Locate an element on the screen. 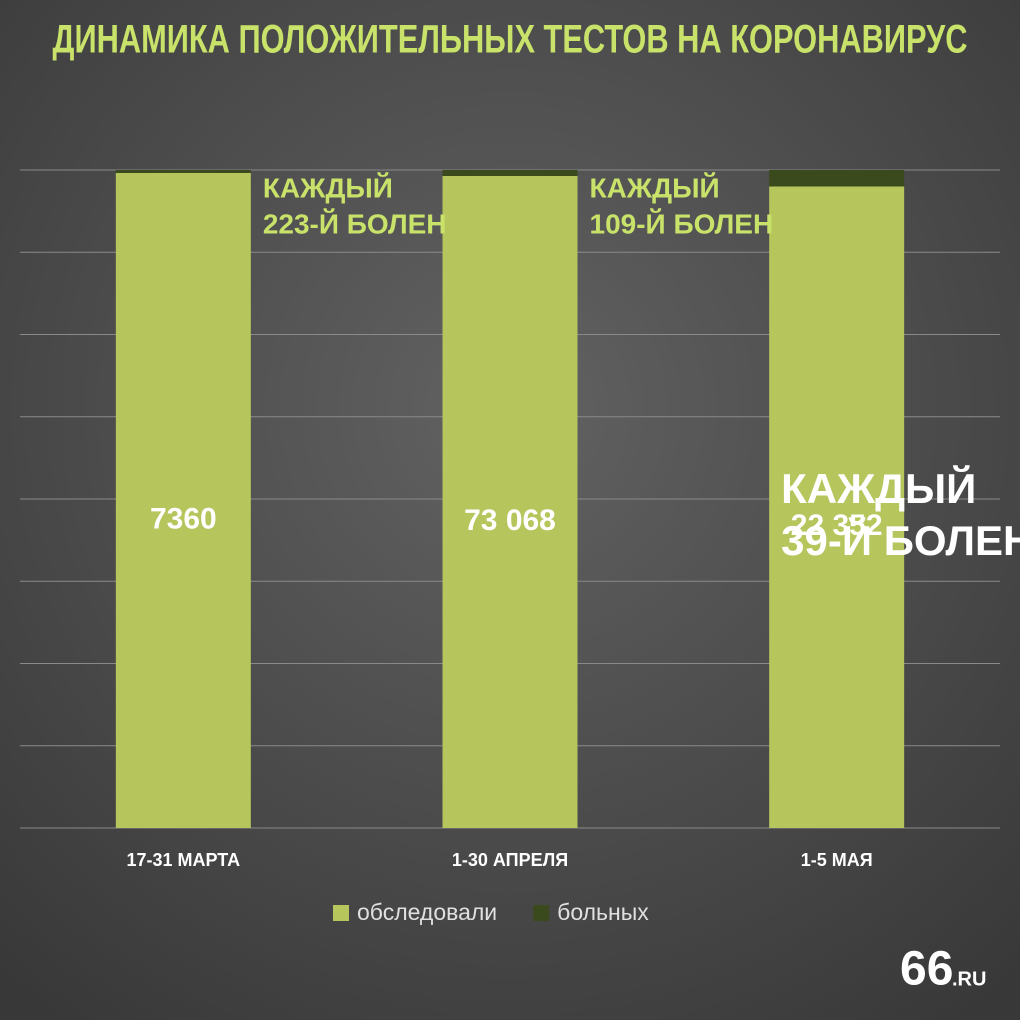 The image size is (1020, 1020). value-label: 7360 is located at coordinates (183, 518).